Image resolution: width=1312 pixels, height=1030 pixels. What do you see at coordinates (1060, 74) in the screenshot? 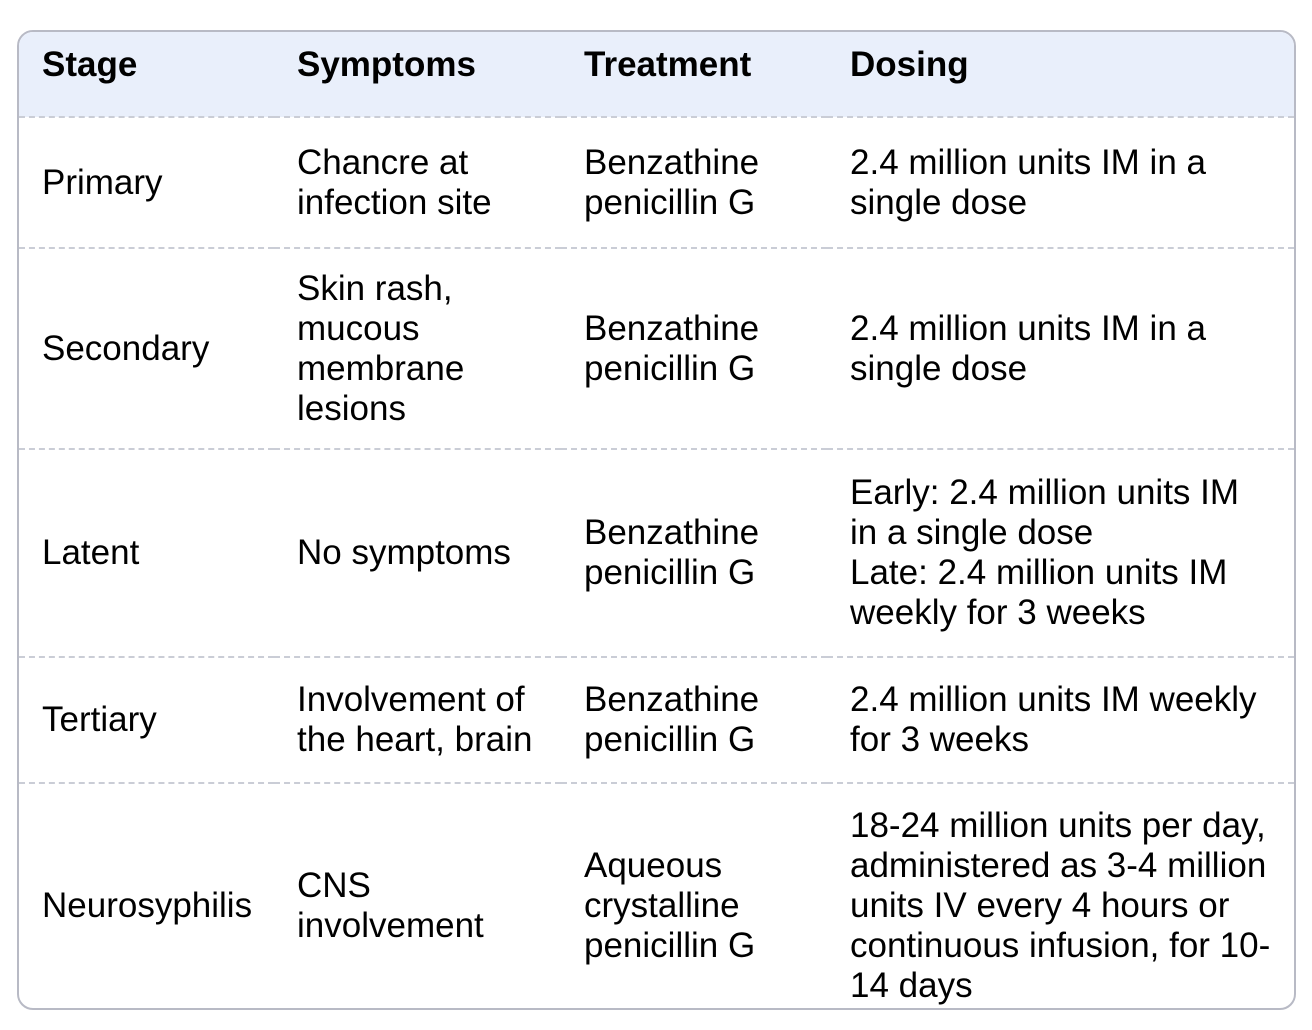
I see `column-header-dosing: Dosing` at bounding box center [1060, 74].